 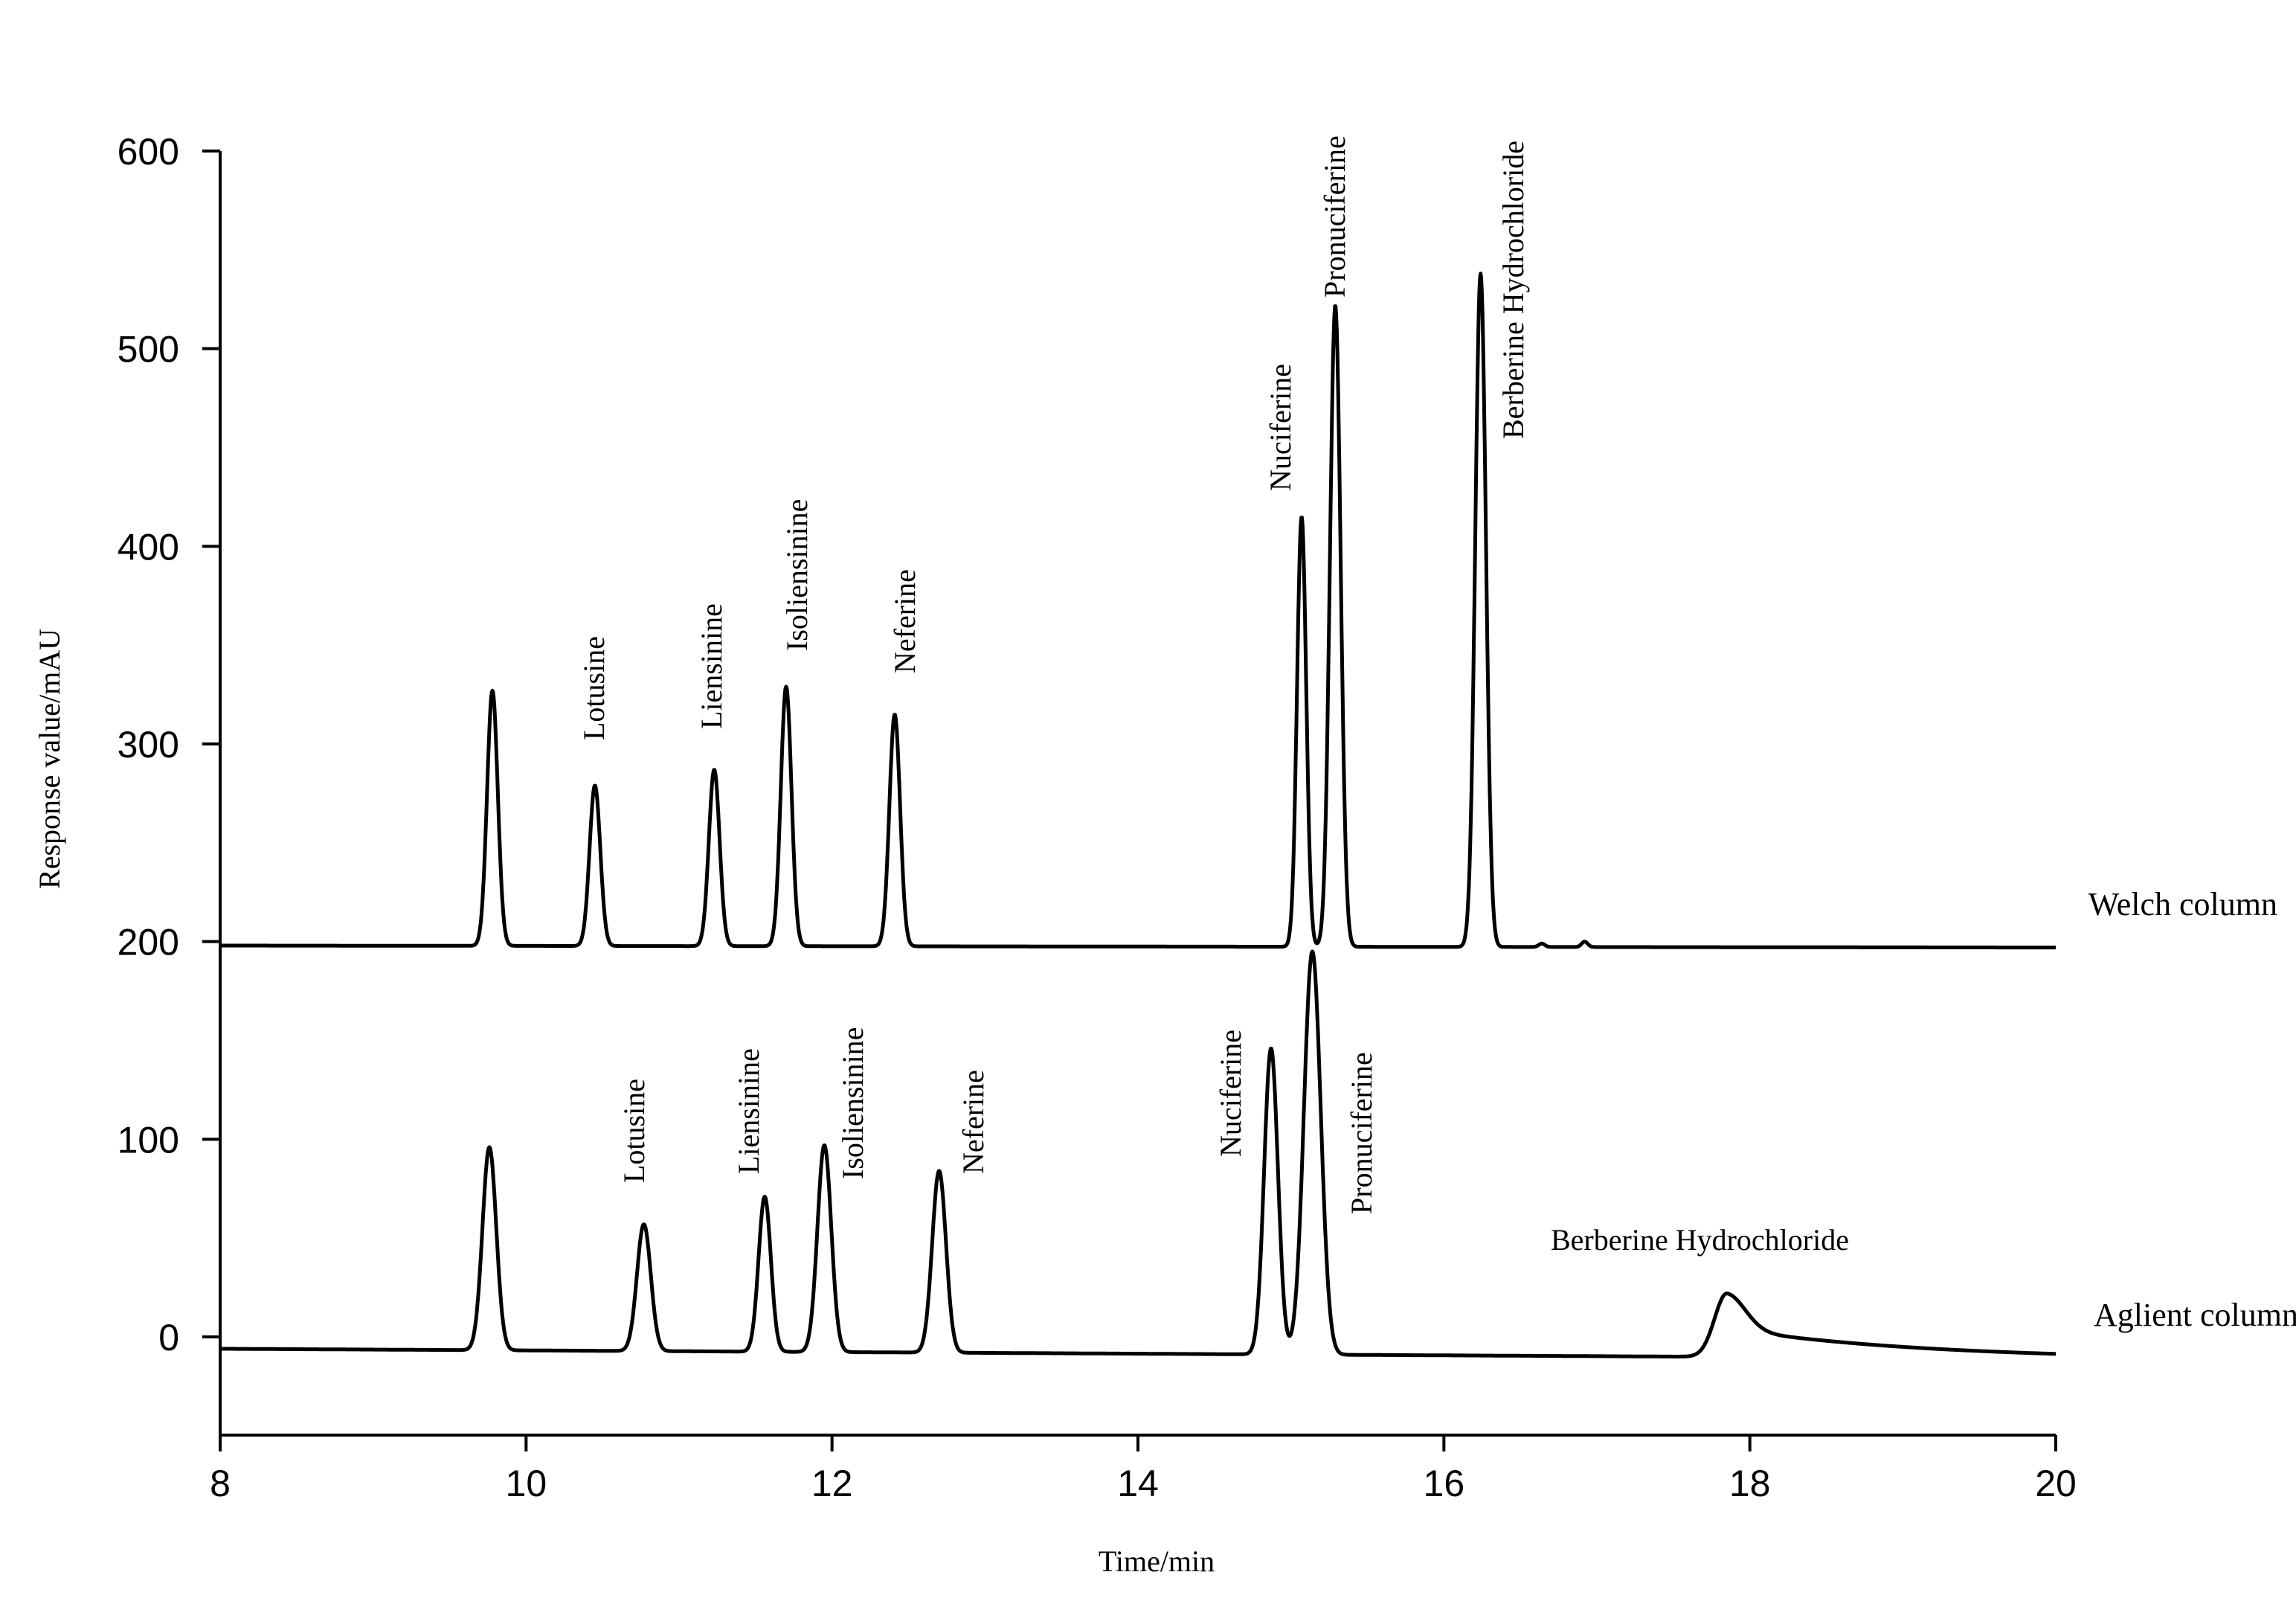 I want to click on y-tick-label: 100, so click(x=148, y=1140).